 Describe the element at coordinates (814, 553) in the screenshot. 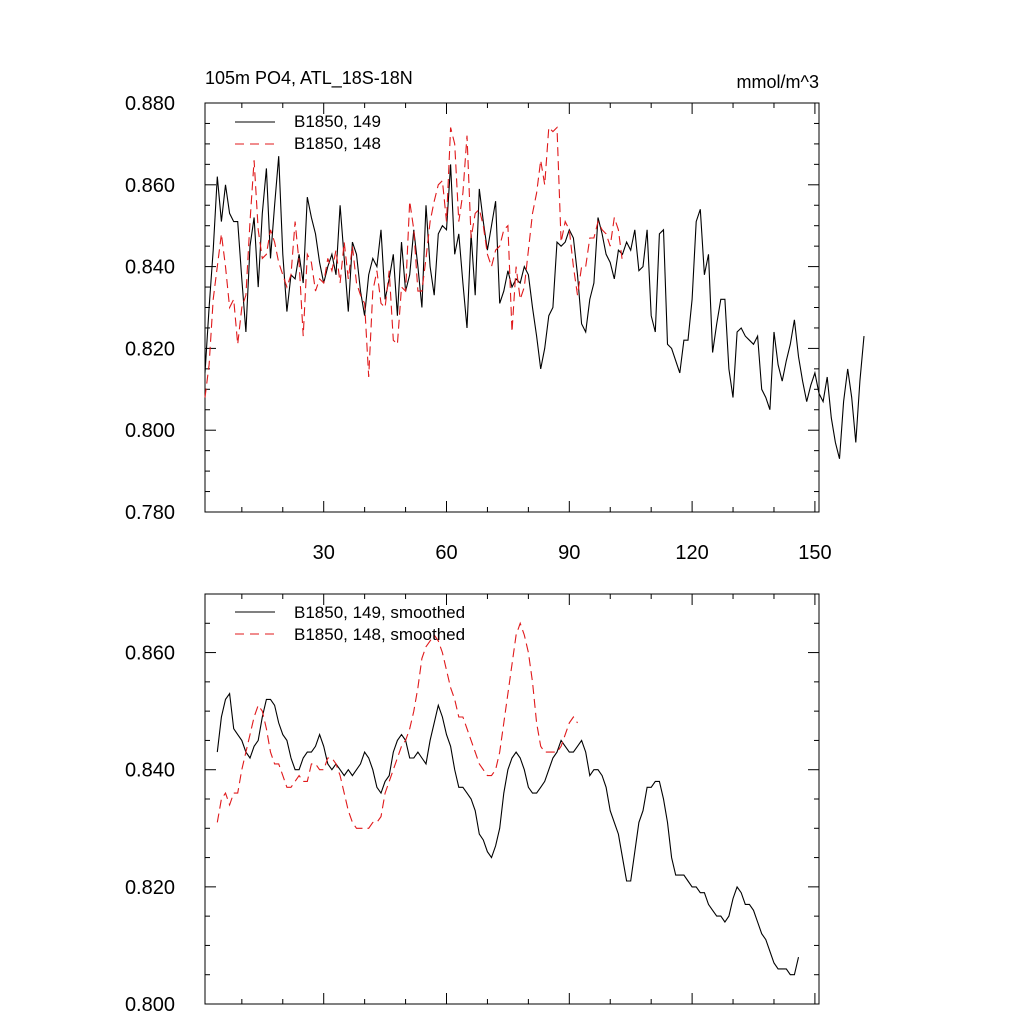

I see `top-xtick-label: 150` at that location.